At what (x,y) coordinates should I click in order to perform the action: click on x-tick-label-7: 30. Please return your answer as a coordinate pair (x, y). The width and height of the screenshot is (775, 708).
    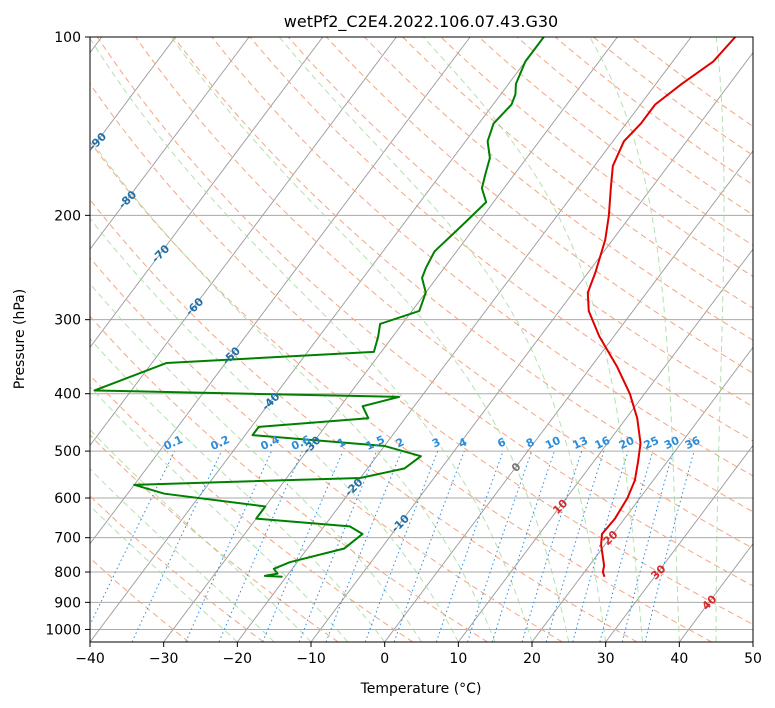
    Looking at the image, I should click on (606, 659).